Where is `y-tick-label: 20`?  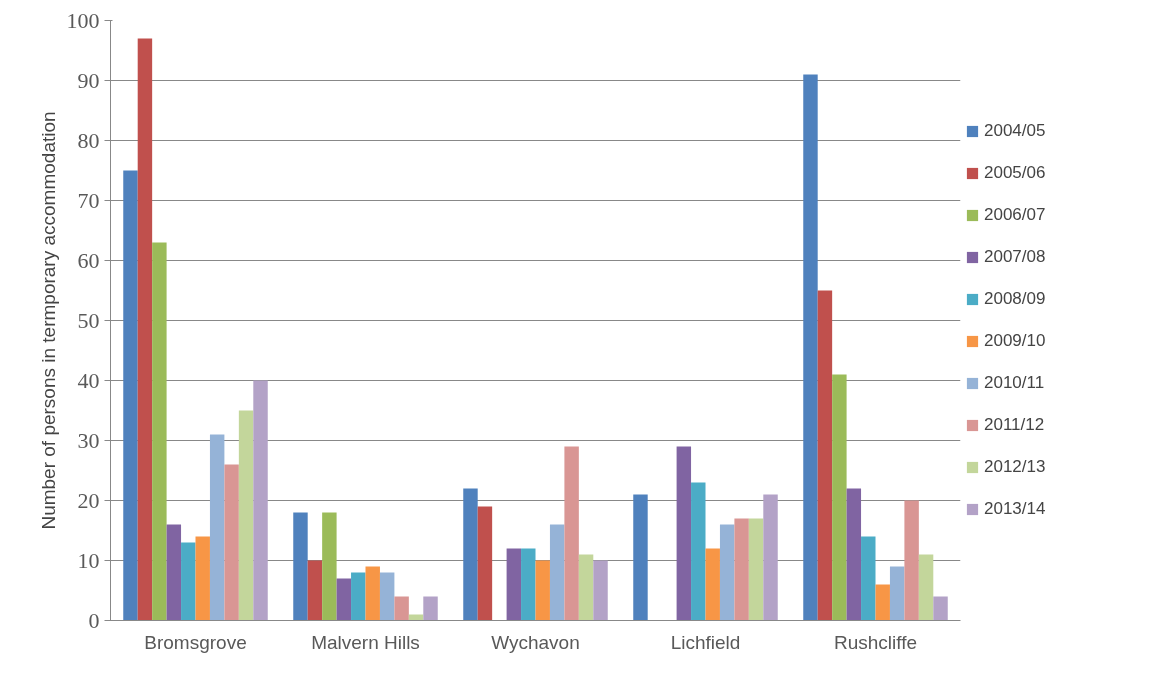
y-tick-label: 20 is located at coordinates (88, 500).